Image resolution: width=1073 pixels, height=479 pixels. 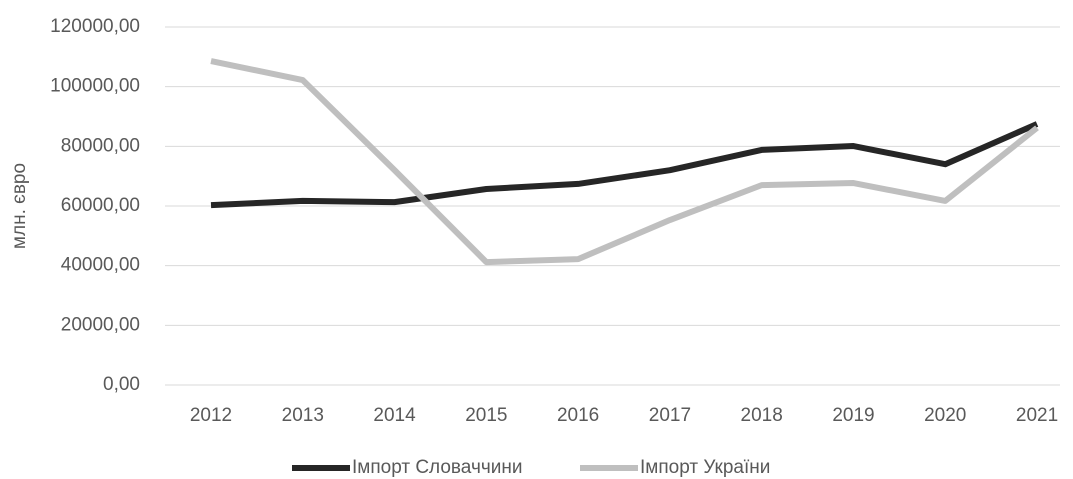 What do you see at coordinates (19, 206) in the screenshot?
I see `y-axis-label: млн. євро` at bounding box center [19, 206].